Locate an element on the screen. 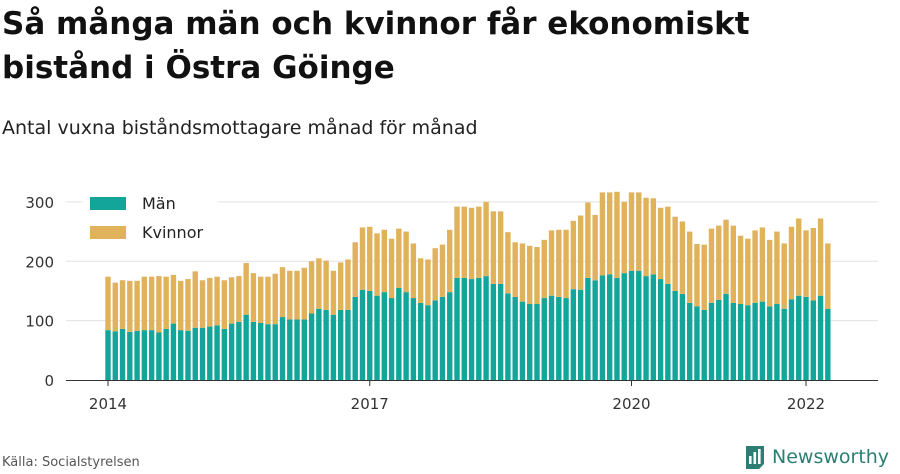 The height and width of the screenshot is (474, 900). y-tick-label: 200 is located at coordinates (39, 262).